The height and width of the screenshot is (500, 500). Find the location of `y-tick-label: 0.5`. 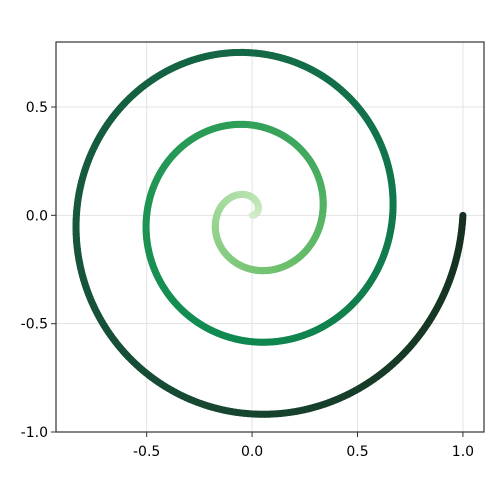

y-tick-label: 0.5 is located at coordinates (37, 108).